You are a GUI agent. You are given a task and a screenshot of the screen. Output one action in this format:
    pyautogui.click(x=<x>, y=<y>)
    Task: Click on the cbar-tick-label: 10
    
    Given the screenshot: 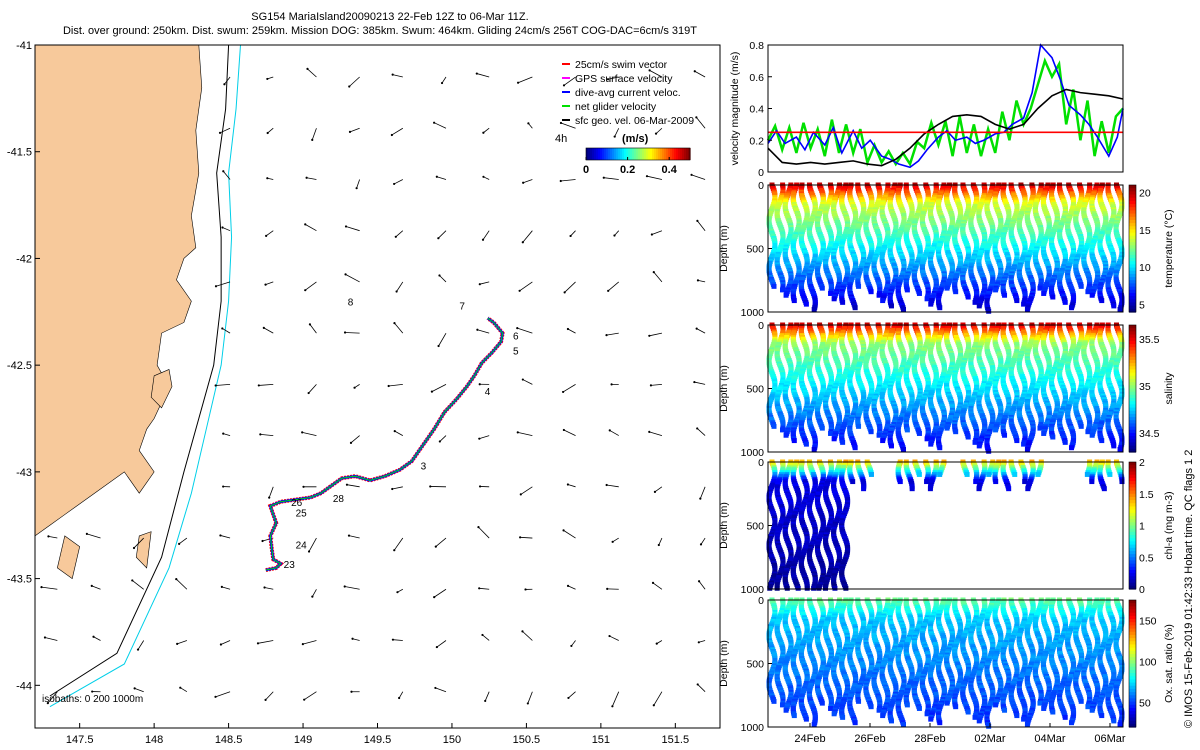 What is the action you would take?
    pyautogui.click(x=1145, y=268)
    